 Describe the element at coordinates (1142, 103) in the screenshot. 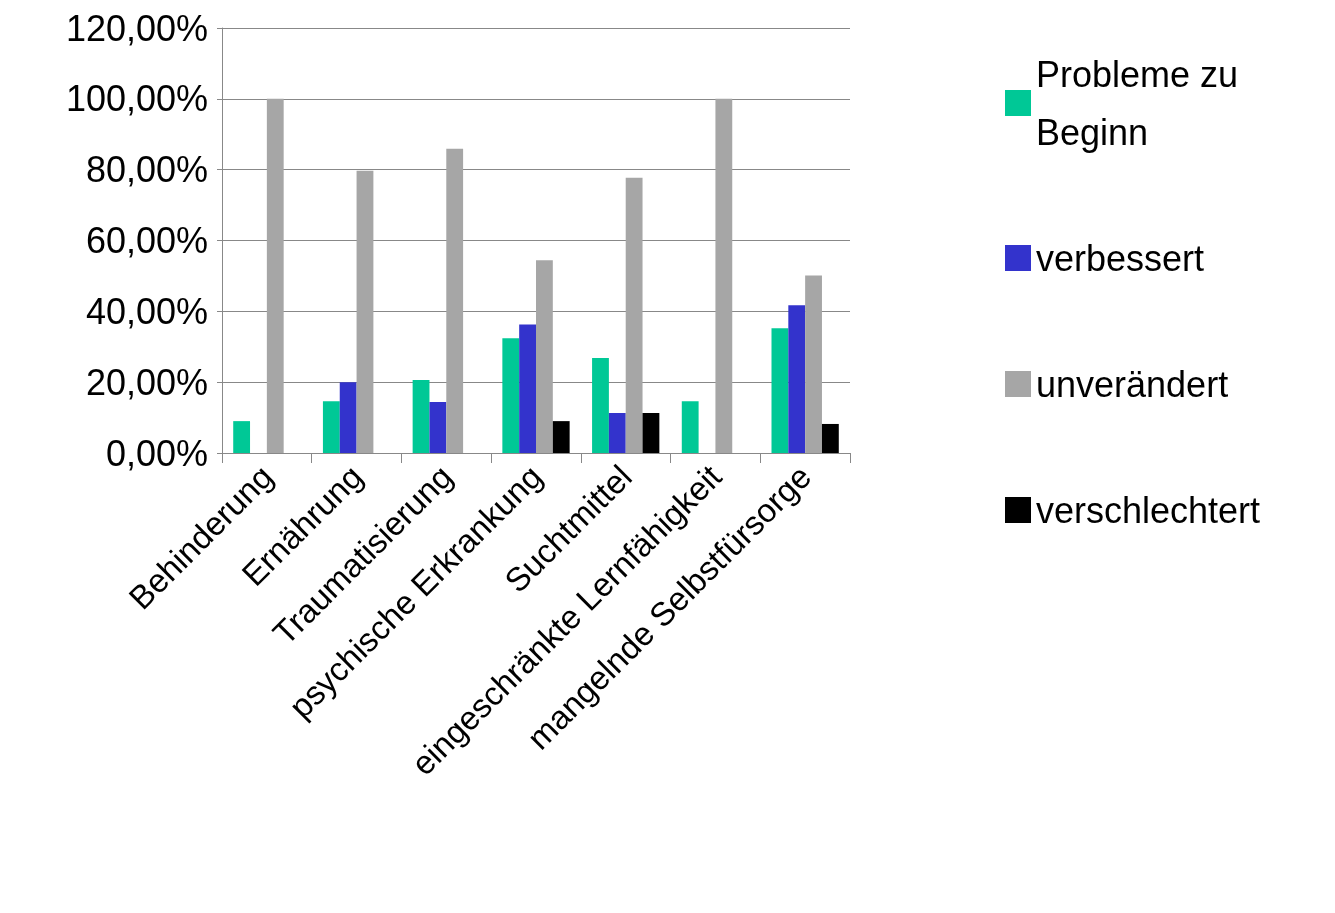

I see `legend-label: Probleme zu Beginn` at that location.